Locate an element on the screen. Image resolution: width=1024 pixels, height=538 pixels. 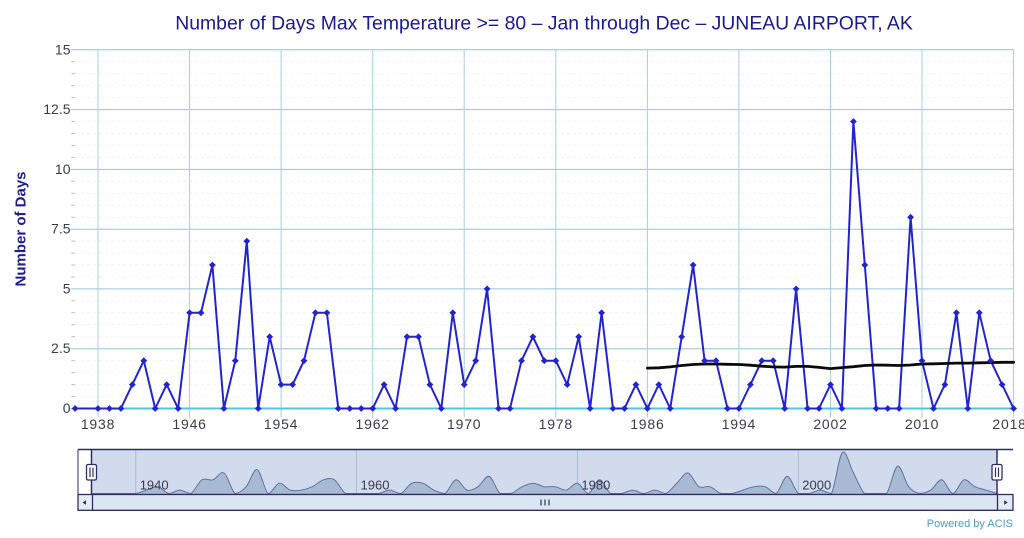
svg-text: 2002 is located at coordinates (830, 424).